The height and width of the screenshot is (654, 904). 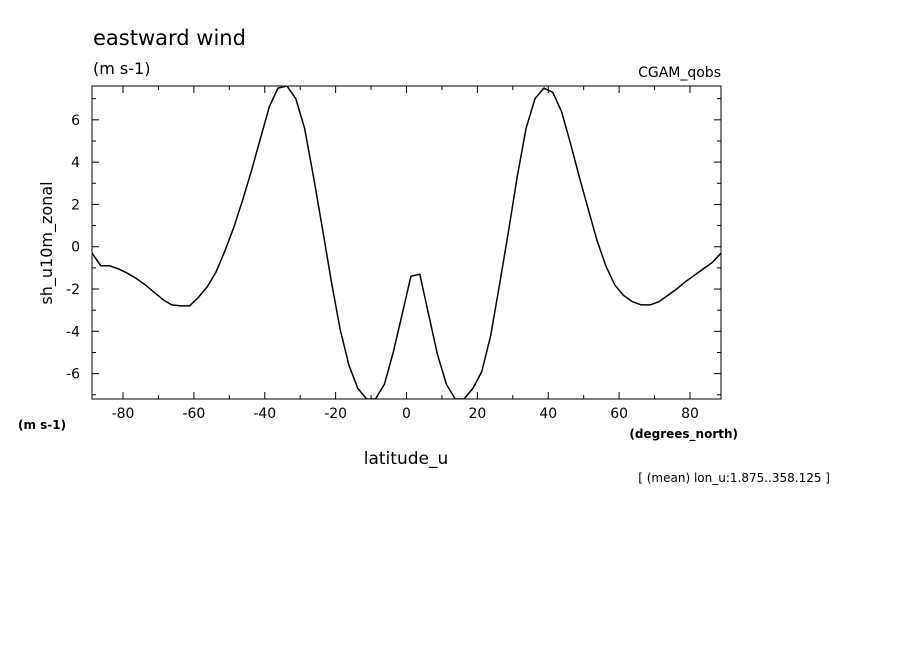 What do you see at coordinates (683, 434) in the screenshot?
I see `x-axis-units: (degrees_north)` at bounding box center [683, 434].